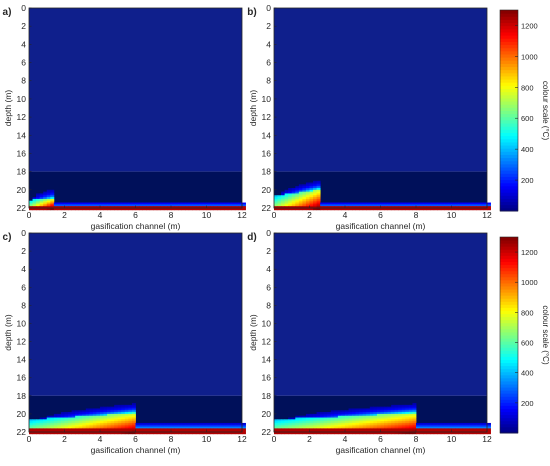 This screenshot has height=466, width=550. What do you see at coordinates (529, 25) in the screenshot?
I see `colorbar-tick-label: 1200` at bounding box center [529, 25].